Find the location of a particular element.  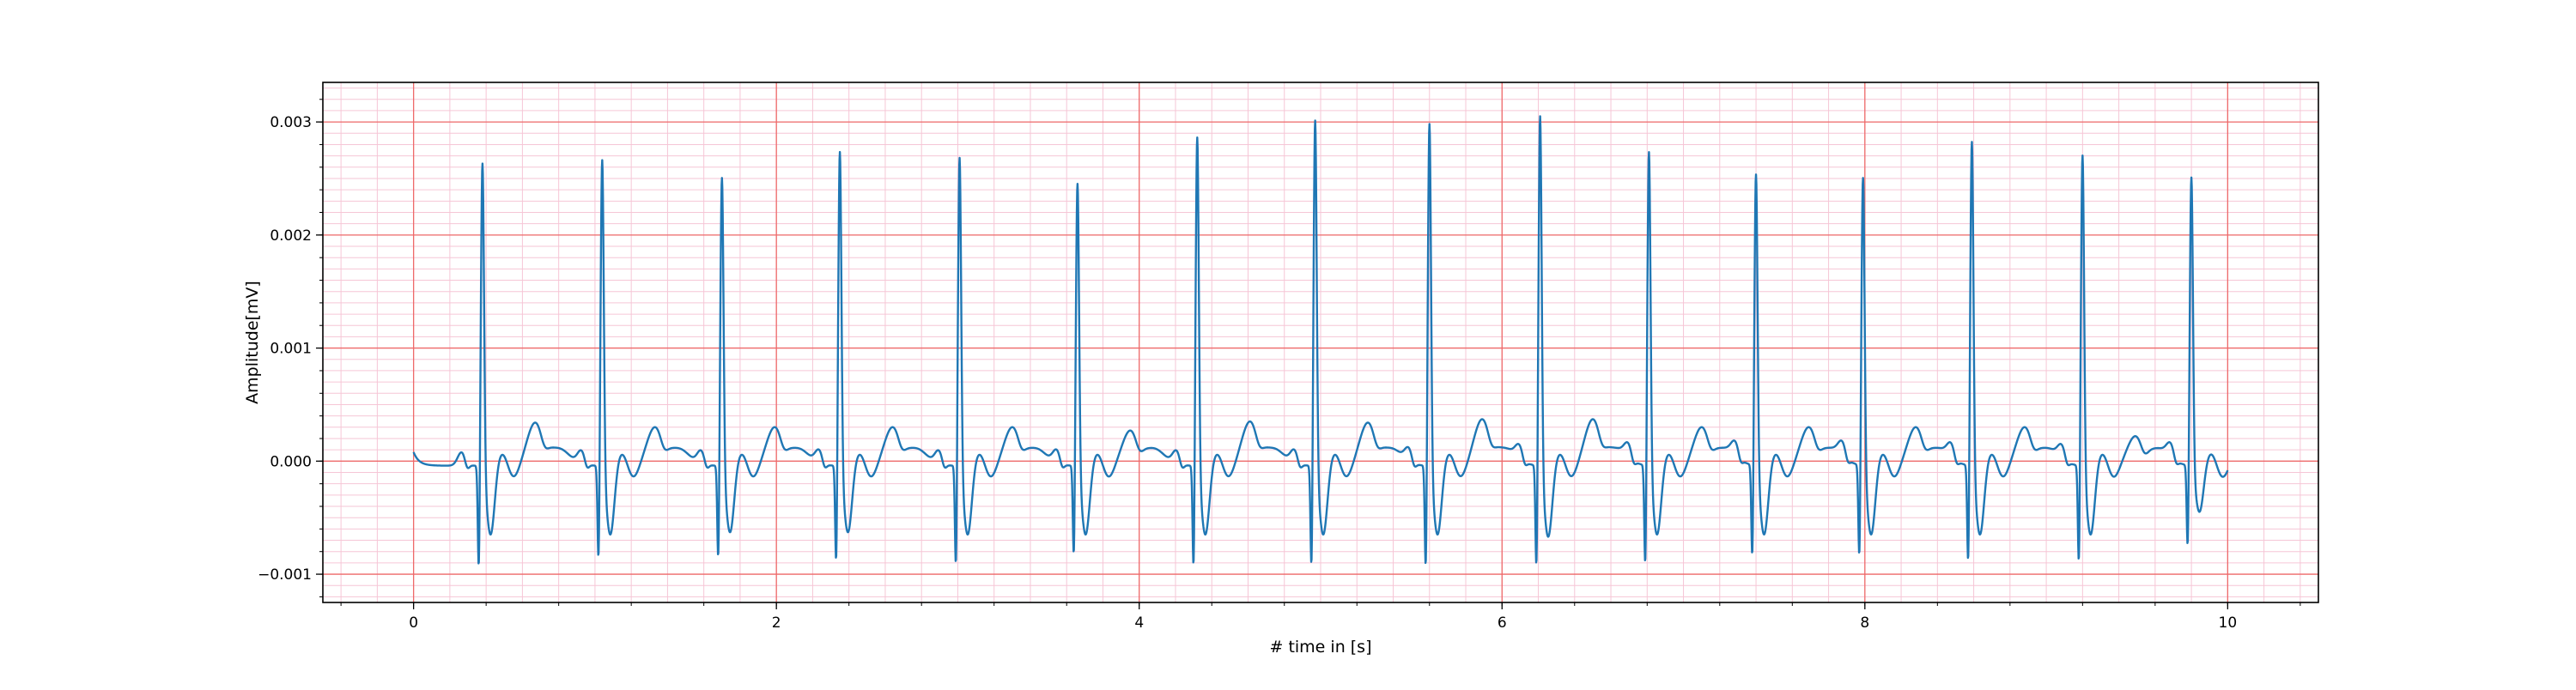

y-tick-label: −0.001 is located at coordinates (285, 575).